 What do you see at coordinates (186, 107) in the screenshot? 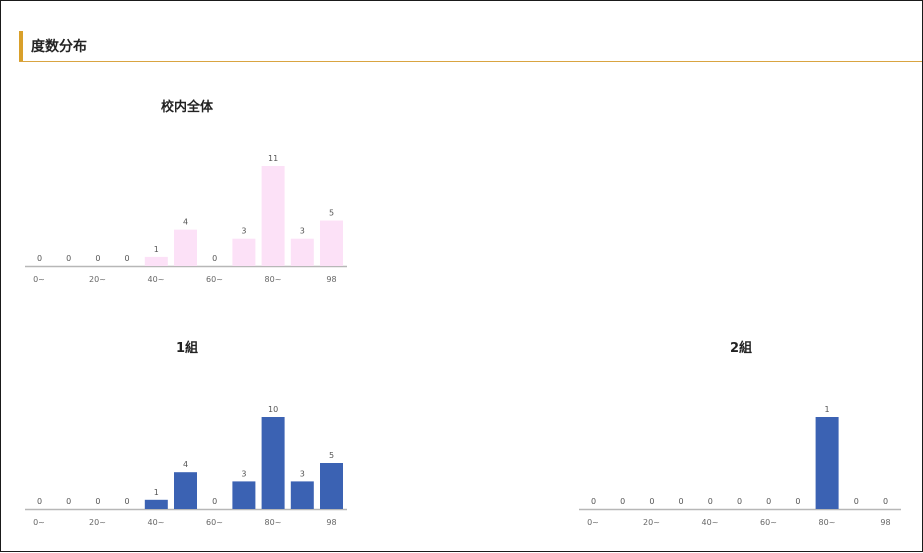
I see `chart-title-overall: 校内全体` at bounding box center [186, 107].